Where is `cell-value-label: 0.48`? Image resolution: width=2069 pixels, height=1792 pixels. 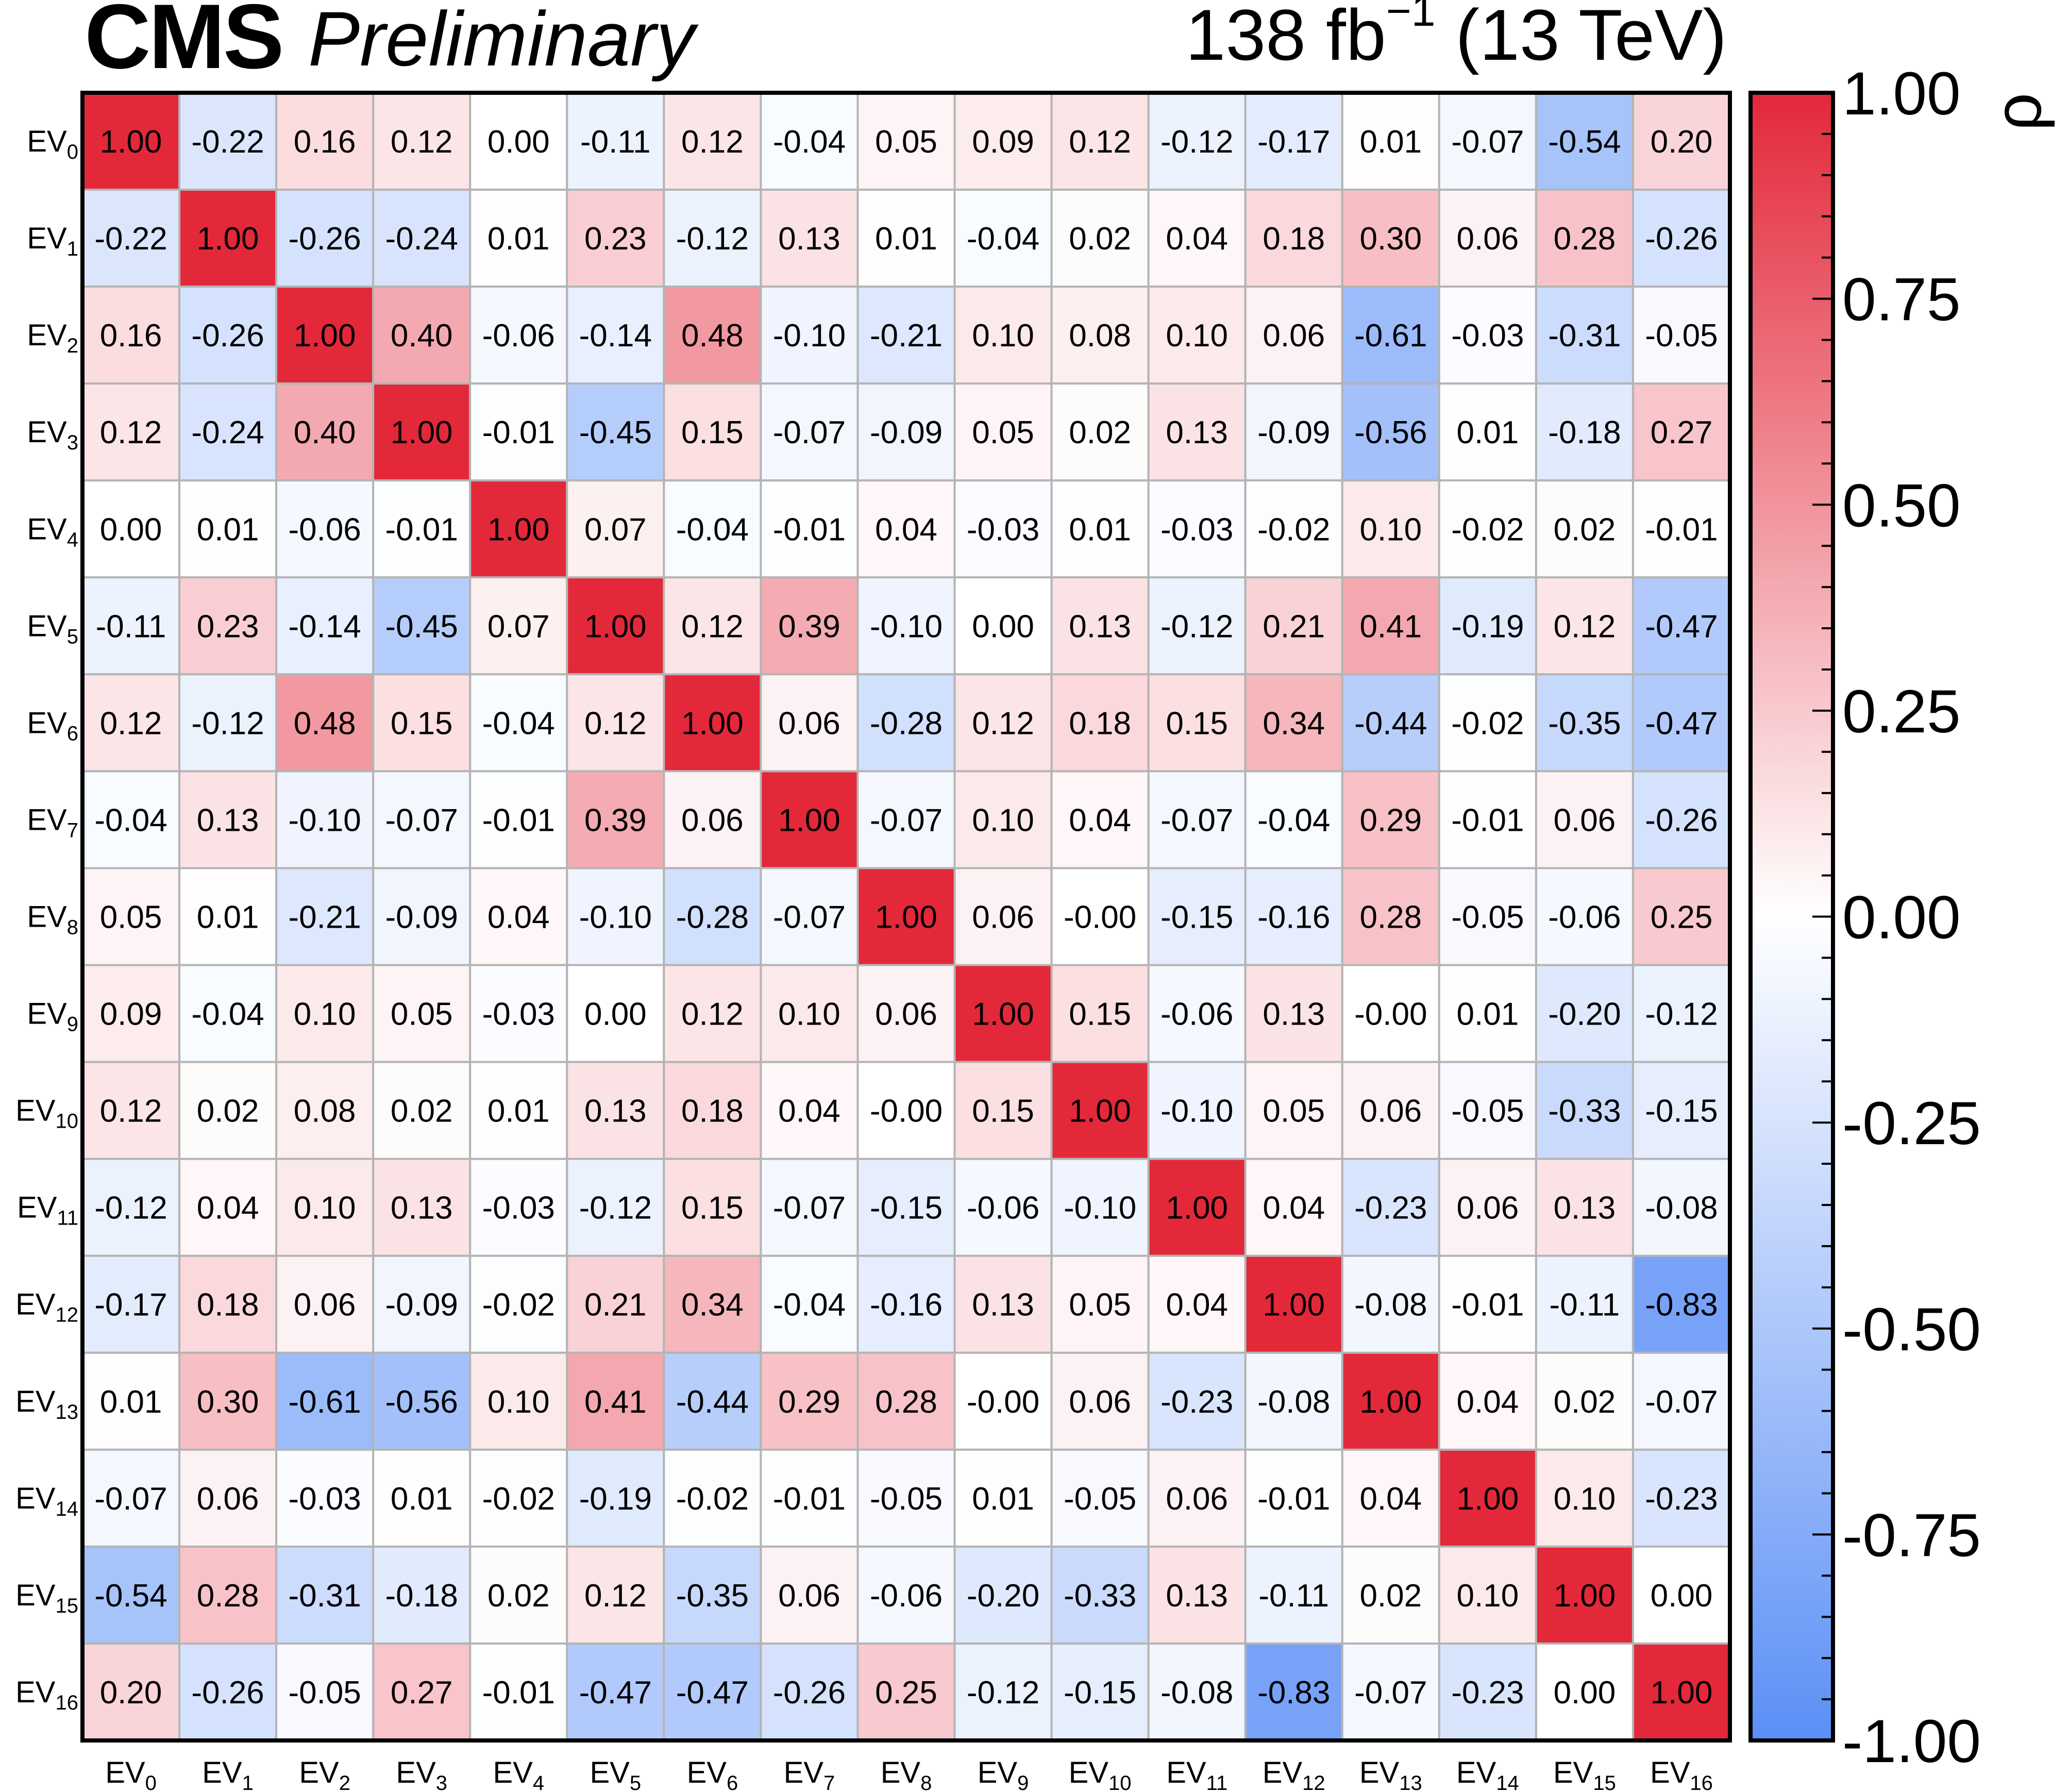
cell-value-label: 0.48 is located at coordinates (325, 723).